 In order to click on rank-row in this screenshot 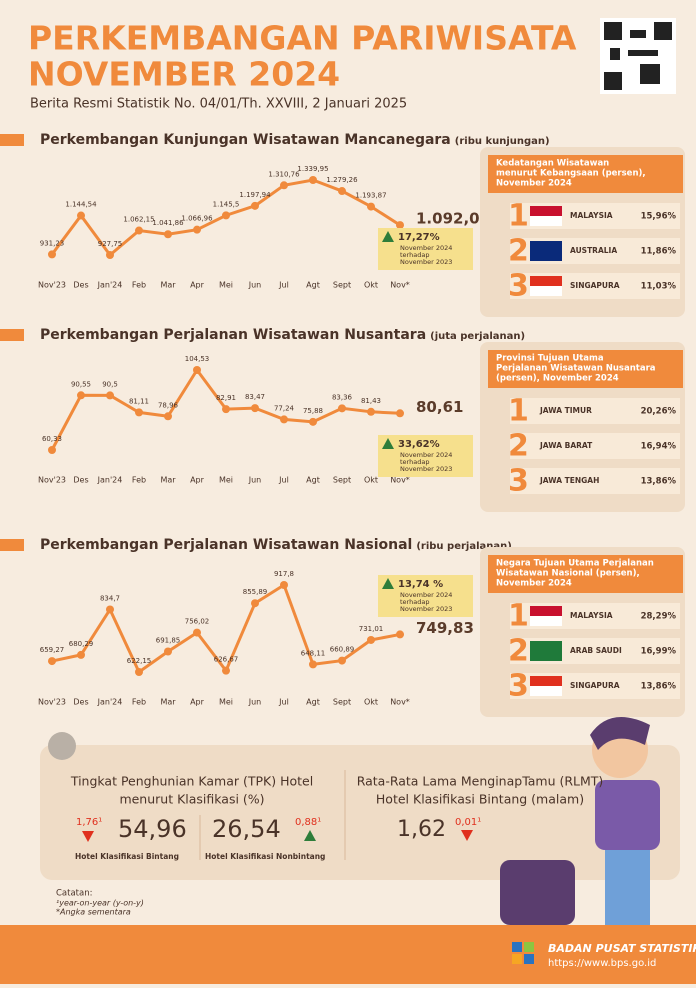, I will do `click(595, 446)`.